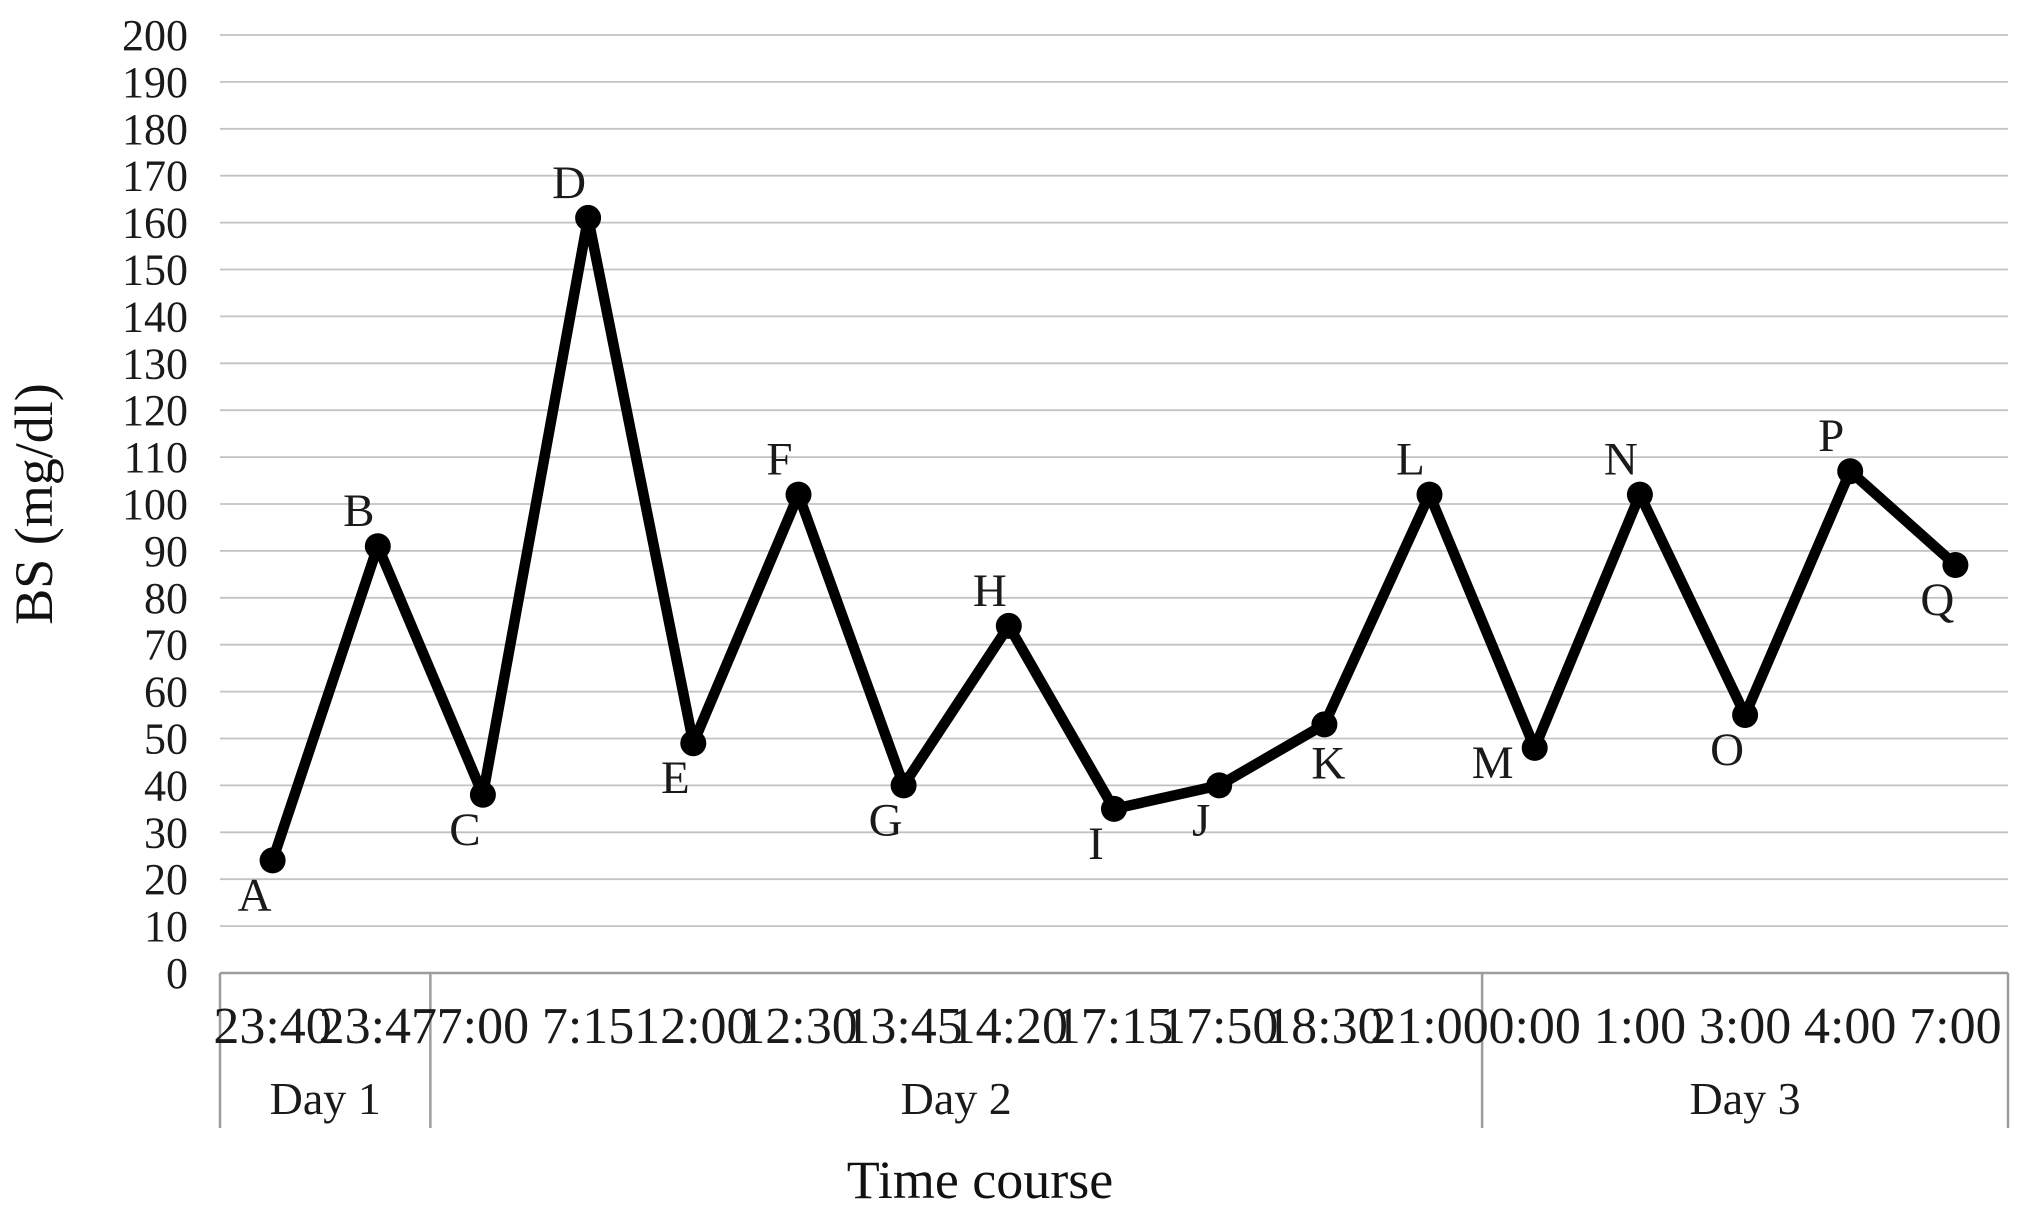 The image size is (2031, 1212). What do you see at coordinates (1429, 1026) in the screenshot?
I see `x-tick-label: 21:00` at bounding box center [1429, 1026].